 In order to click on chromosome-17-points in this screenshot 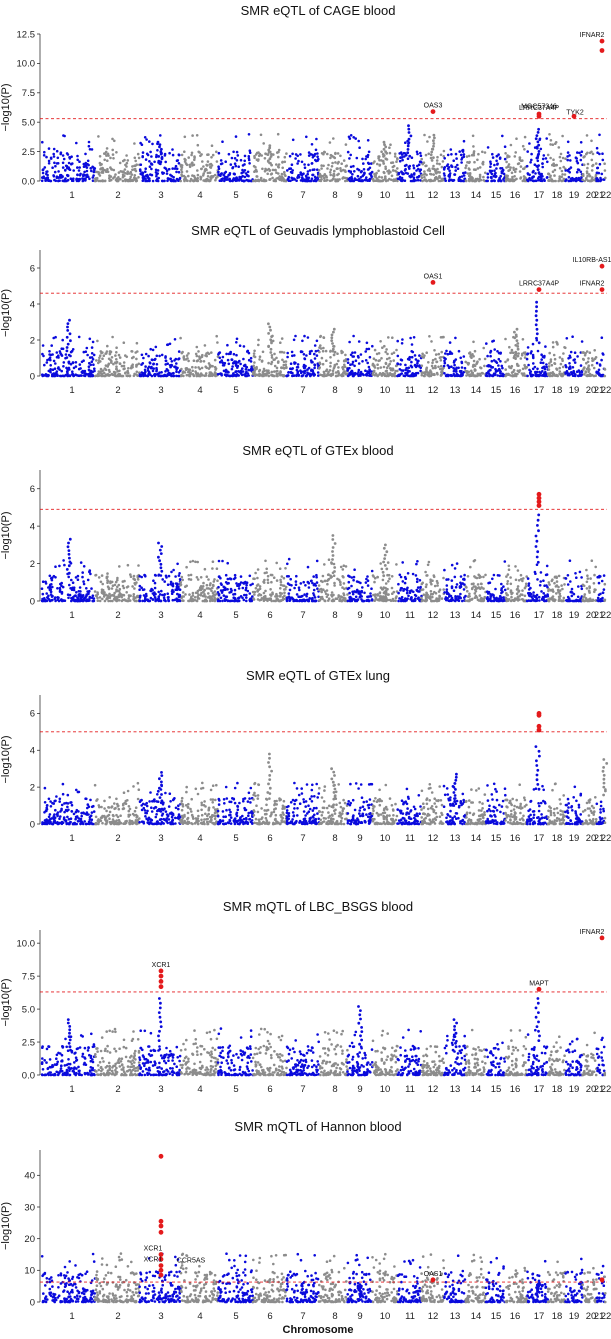, I will do `click(537, 339)`.